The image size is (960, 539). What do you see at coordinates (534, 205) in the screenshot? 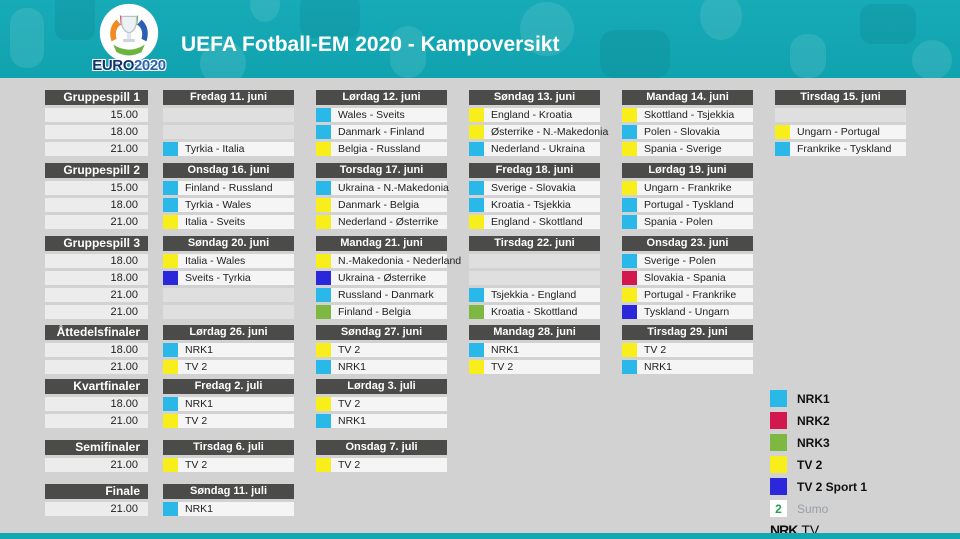
I see `match-row: Kroatia - Tsjekkia` at bounding box center [534, 205].